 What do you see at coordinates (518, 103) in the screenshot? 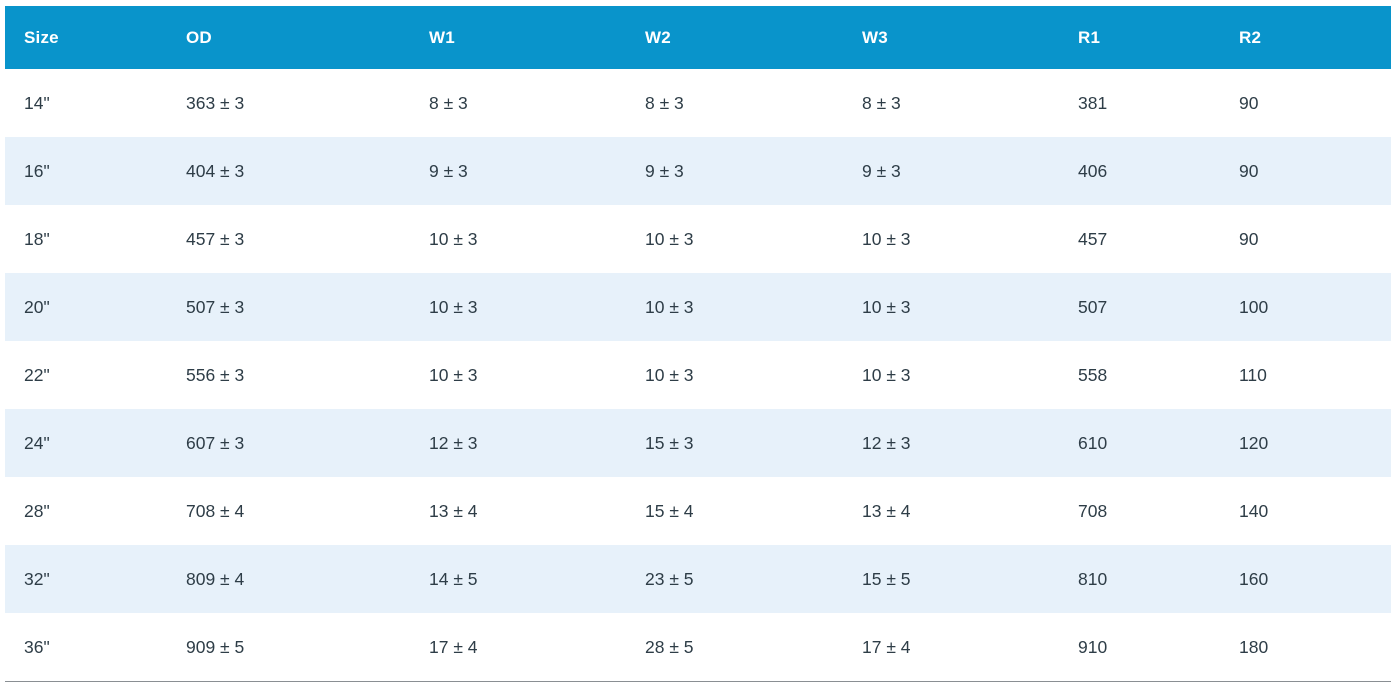
I see `cell-w1: 8 ± 3` at bounding box center [518, 103].